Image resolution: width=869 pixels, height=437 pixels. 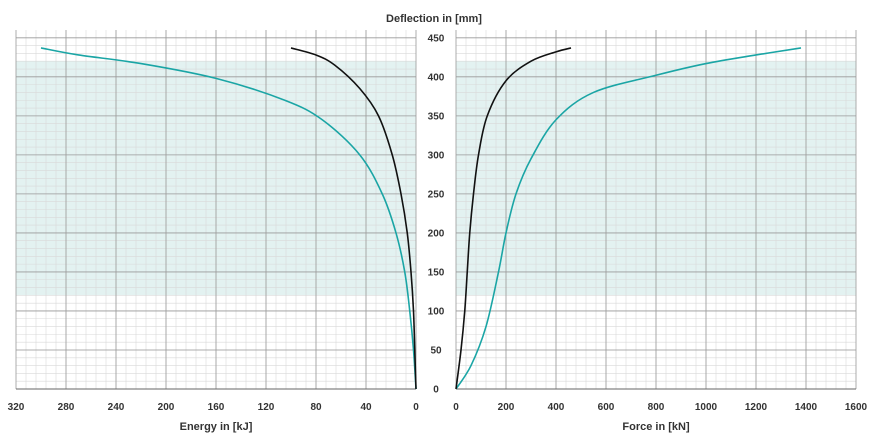 What do you see at coordinates (436, 194) in the screenshot?
I see `y-tick-label: 250` at bounding box center [436, 194].